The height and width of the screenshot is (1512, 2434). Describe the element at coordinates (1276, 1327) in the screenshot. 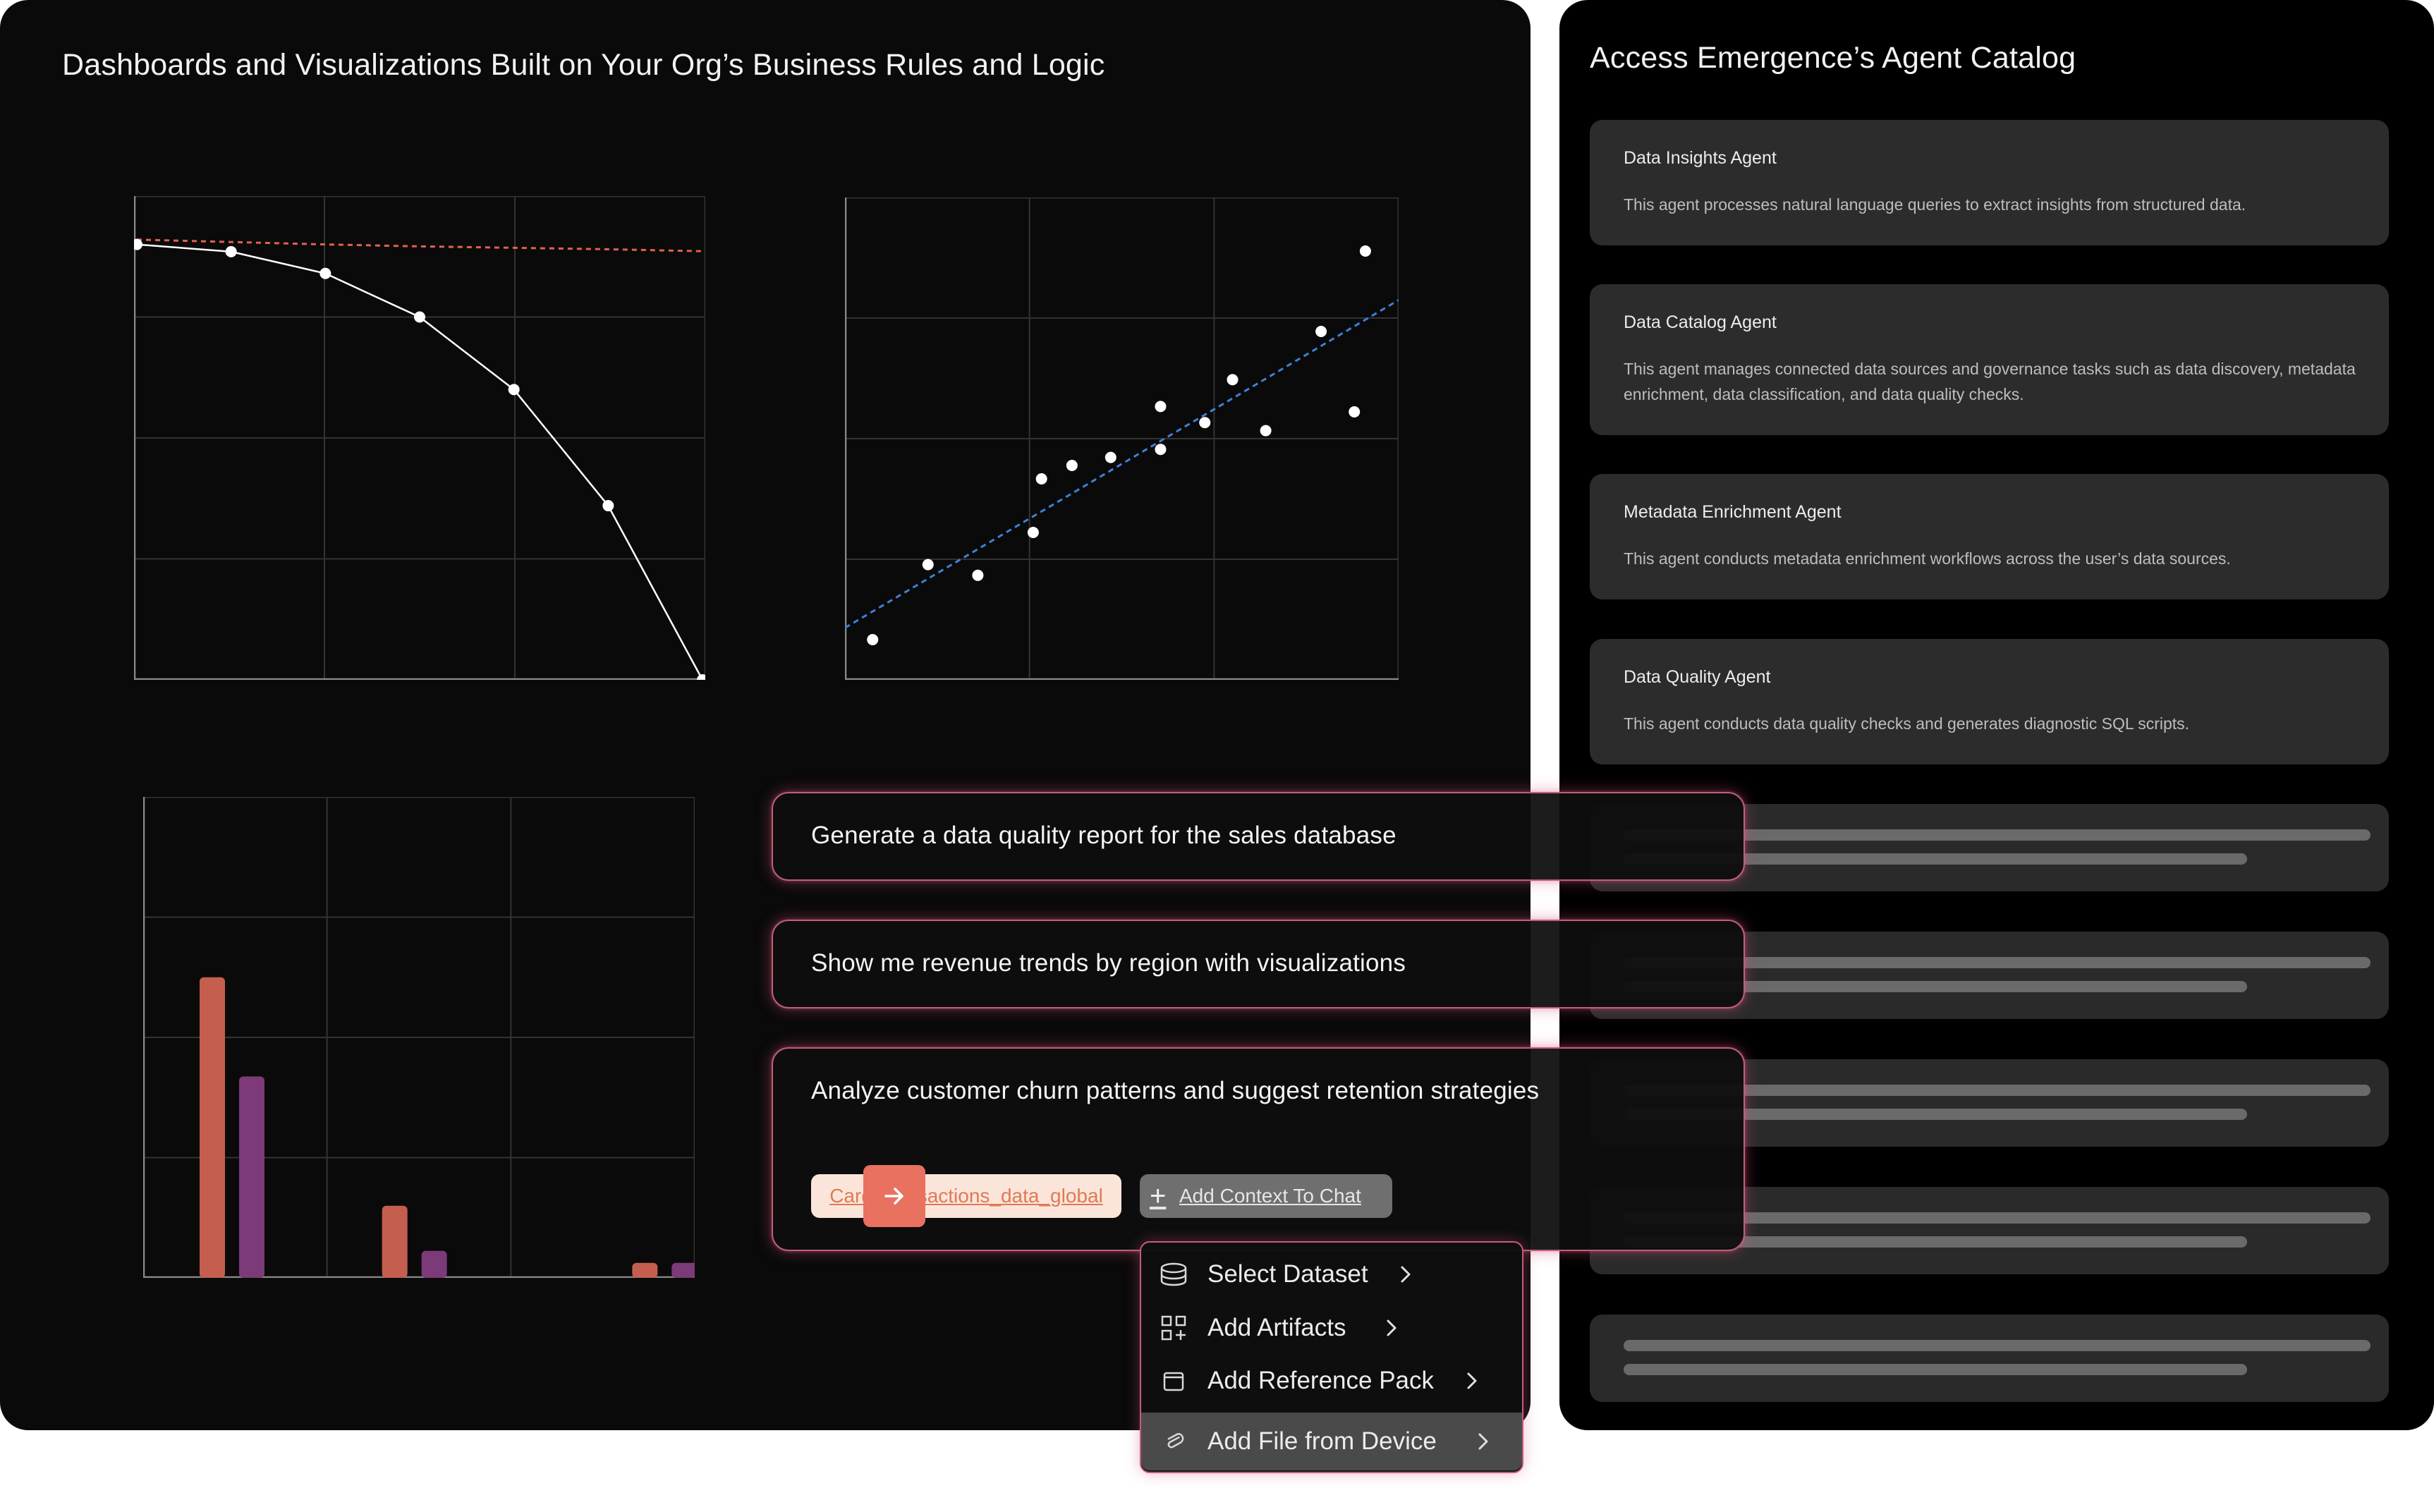

I see `menu-item-label: Add Artifacts` at that location.